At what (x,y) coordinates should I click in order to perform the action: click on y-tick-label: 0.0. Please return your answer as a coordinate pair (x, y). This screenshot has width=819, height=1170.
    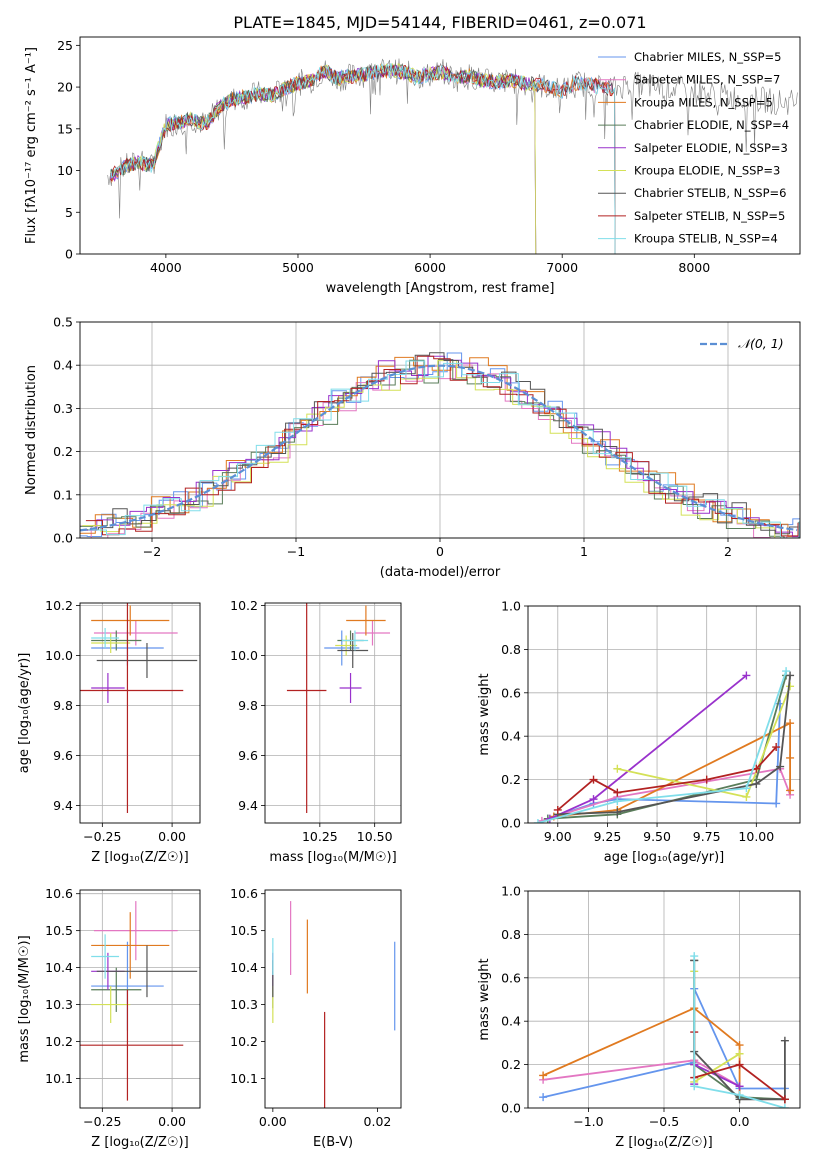
    Looking at the image, I should click on (511, 1108).